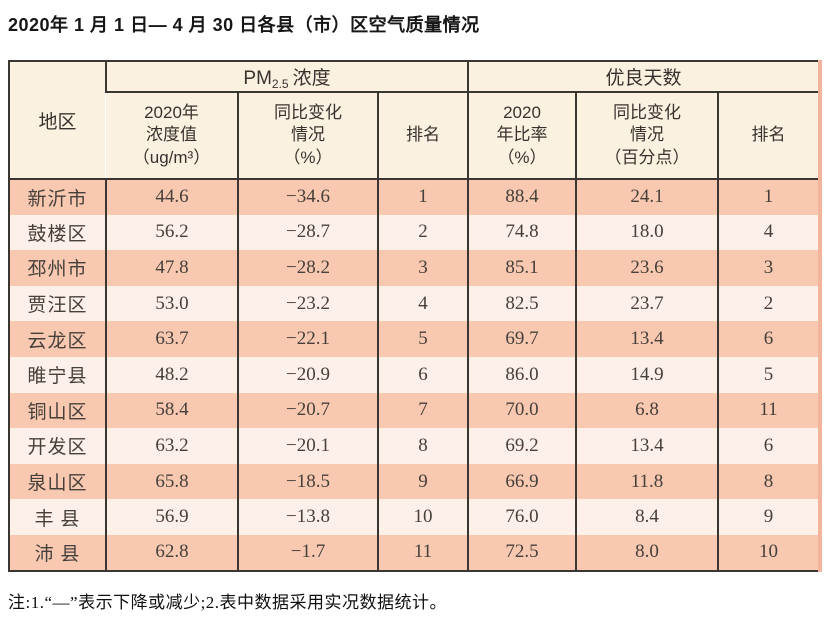  Describe the element at coordinates (521, 136) in the screenshot. I see `header-days-rate: 2020 年比率 （%）` at that location.